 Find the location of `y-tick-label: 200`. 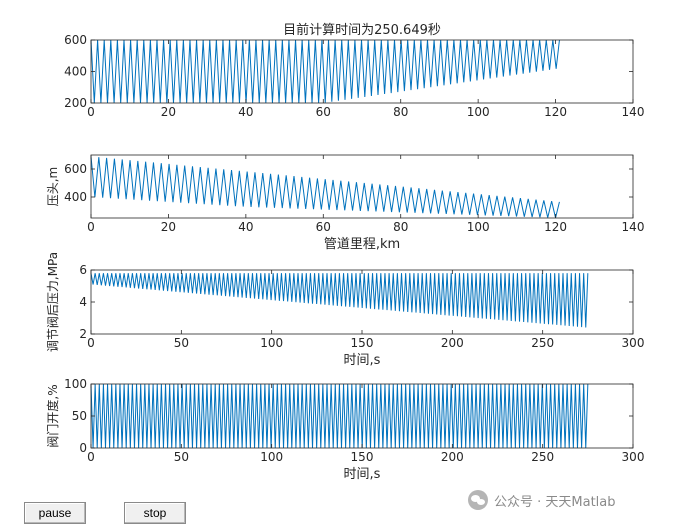

y-tick-label: 200 is located at coordinates (75, 103).